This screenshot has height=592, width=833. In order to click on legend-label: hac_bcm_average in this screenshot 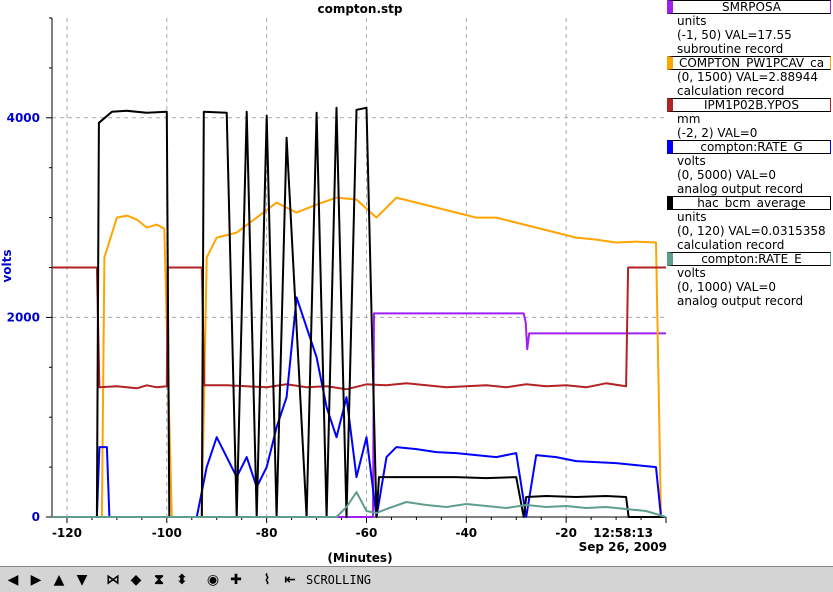, I will do `click(749, 203)`.